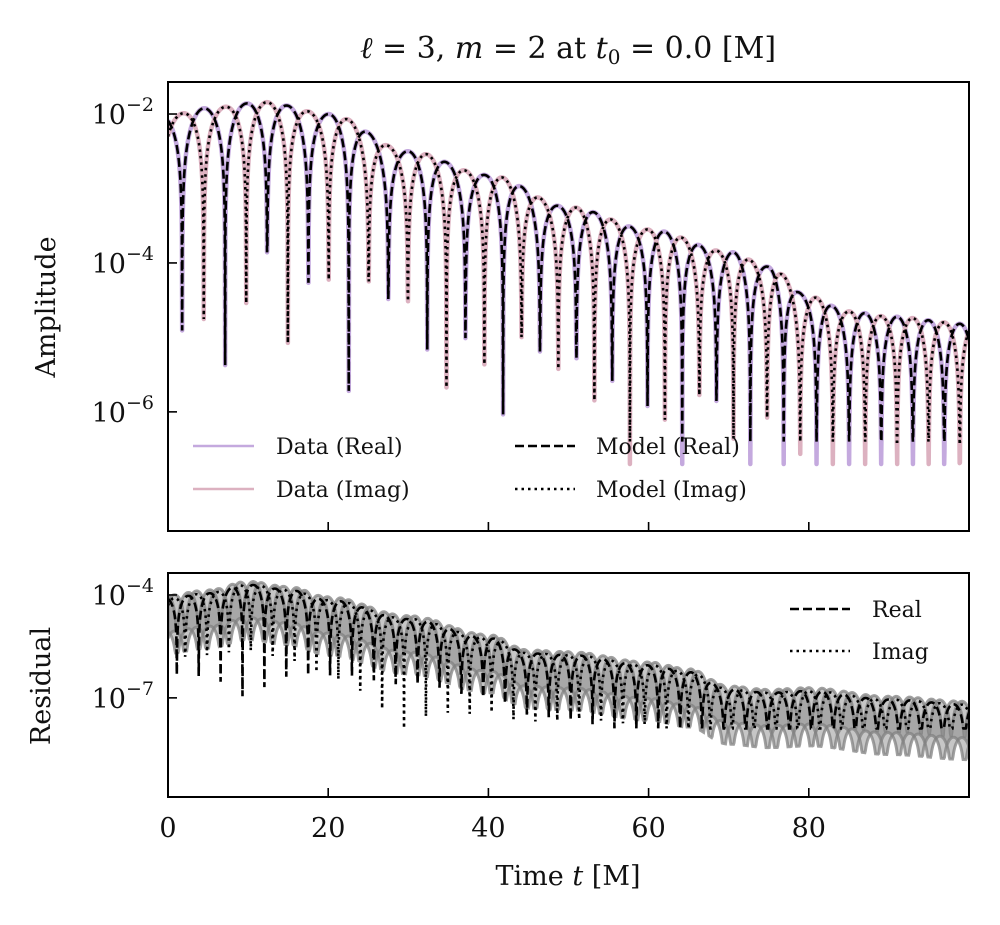 The height and width of the screenshot is (925, 1000). What do you see at coordinates (856, 610) in the screenshot?
I see `legend-item-residual-real: Real` at bounding box center [856, 610].